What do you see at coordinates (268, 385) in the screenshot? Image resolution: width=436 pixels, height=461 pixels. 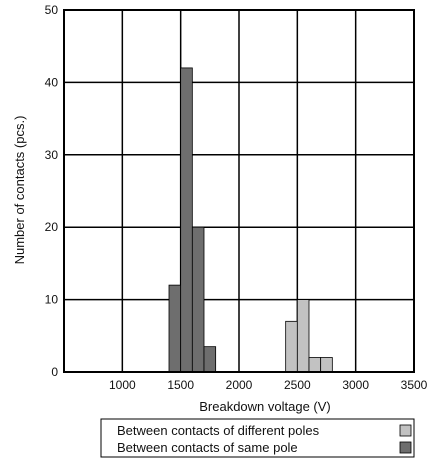 I see `x-axis-ticks: 1000 1500 2000 2500 3000 3500` at bounding box center [268, 385].